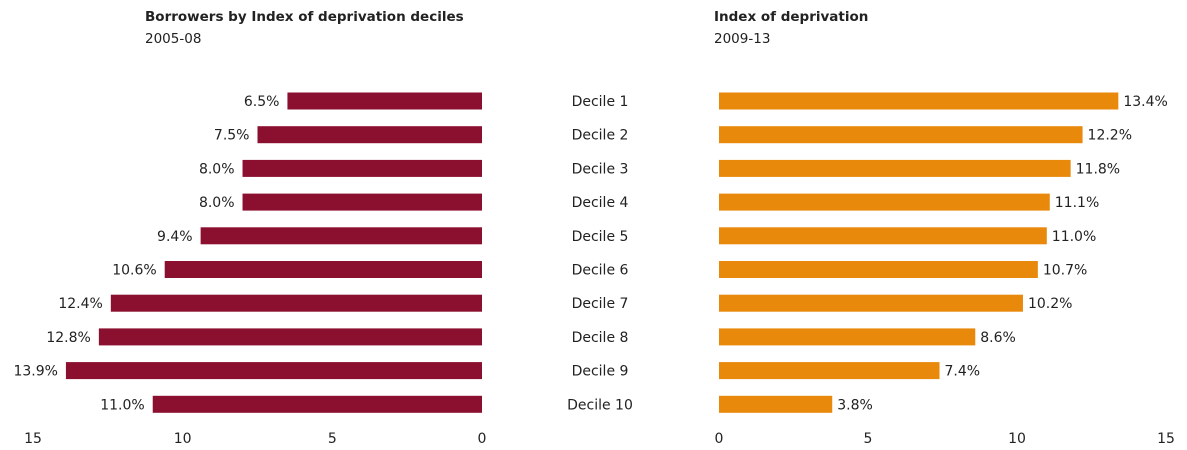 The height and width of the screenshot is (450, 1187). Describe the element at coordinates (600, 102) in the screenshot. I see `category-label: Decile 1` at that location.